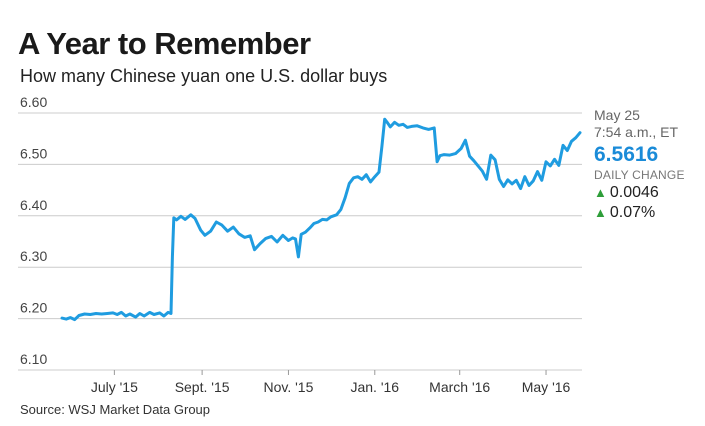 The height and width of the screenshot is (426, 705). Describe the element at coordinates (115, 409) in the screenshot. I see `source-note: Source: WSJ Market Data Group` at that location.